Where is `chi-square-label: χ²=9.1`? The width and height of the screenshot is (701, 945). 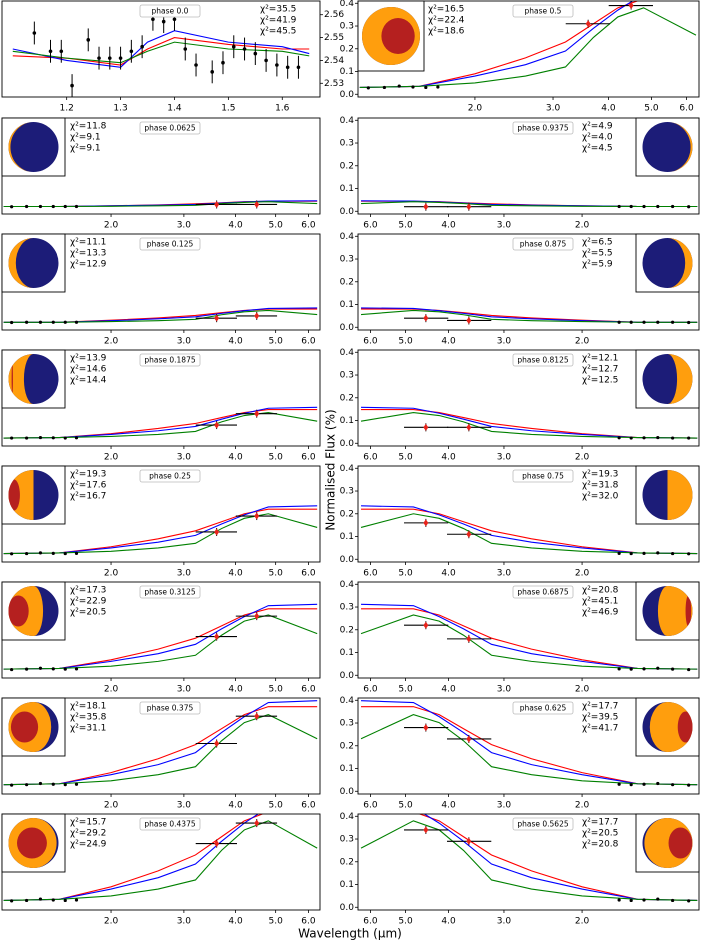
chi-square-label: χ²=9.1 is located at coordinates (85, 138).